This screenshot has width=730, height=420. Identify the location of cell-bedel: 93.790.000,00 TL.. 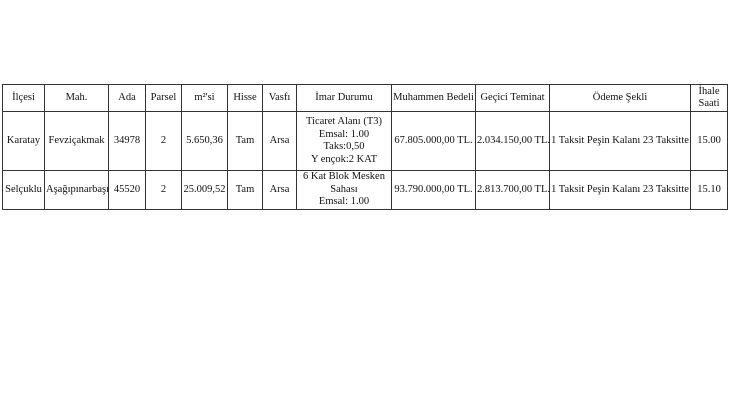
(433, 190).